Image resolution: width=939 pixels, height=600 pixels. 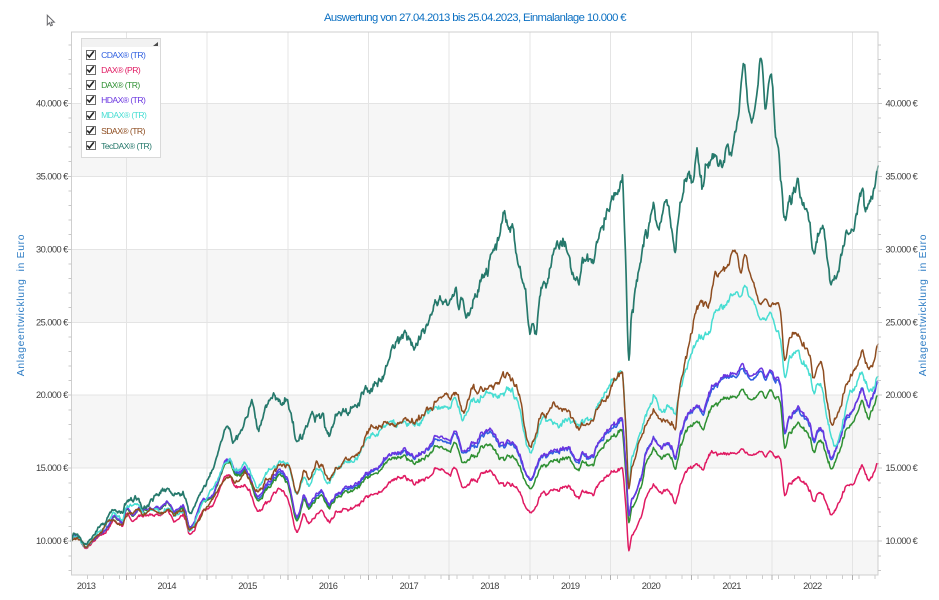 I want to click on svg-text: 2019, so click(x=570, y=586).